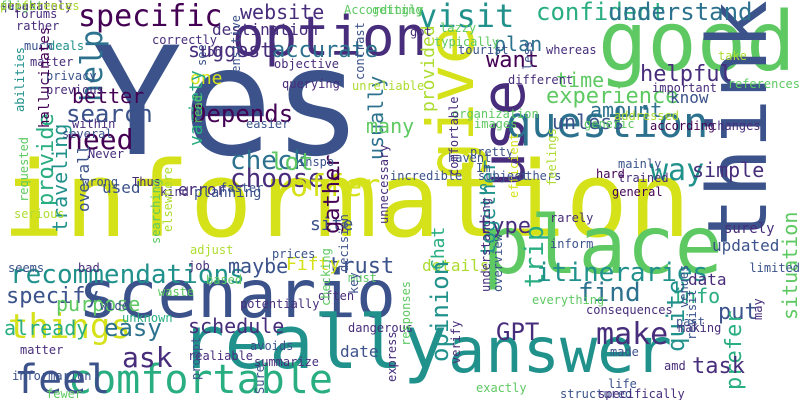 This screenshot has width=800, height=400. Describe the element at coordinates (514, 165) in the screenshot. I see `word-efficient: efficient` at that location.